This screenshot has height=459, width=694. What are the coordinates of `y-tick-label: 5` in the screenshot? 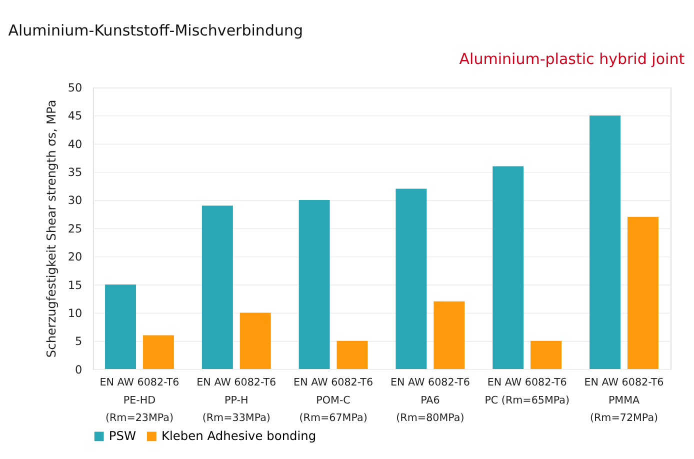 It's located at (78, 341).